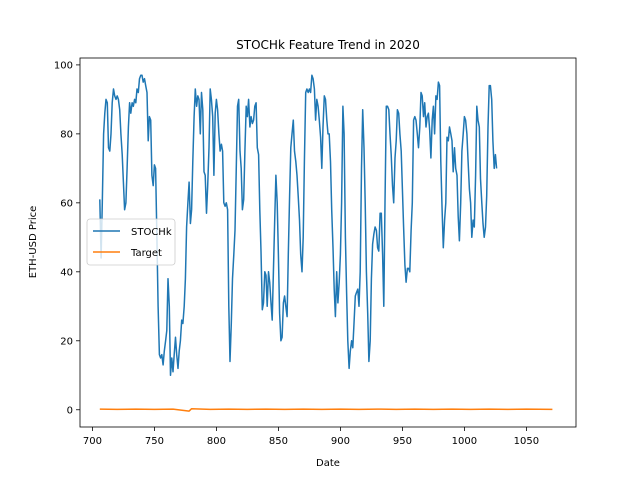  Describe the element at coordinates (33, 242) in the screenshot. I see `y-axis-label: ETH-USD Price` at that location.